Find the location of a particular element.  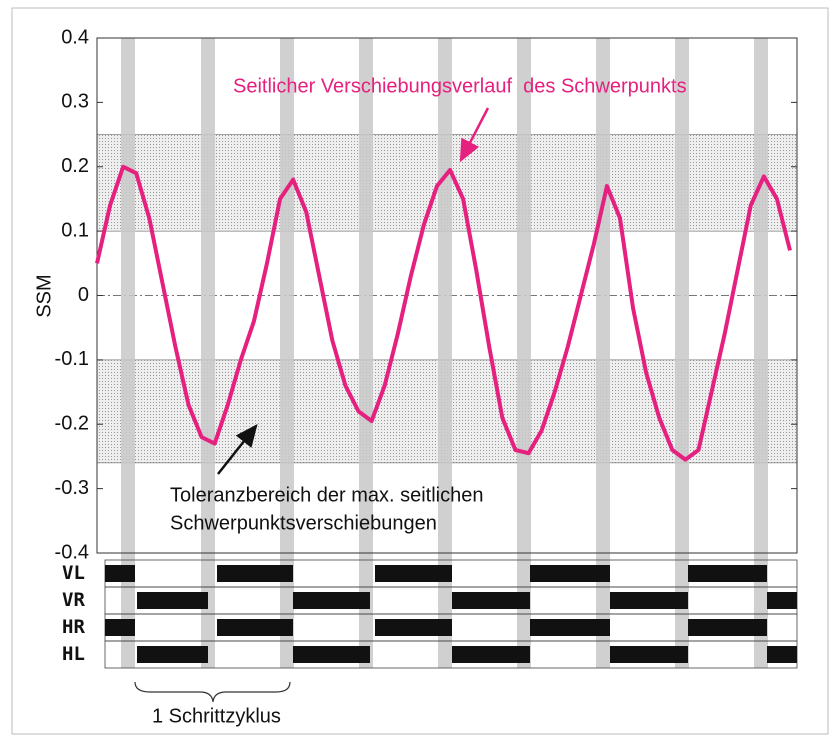

y-tick-label: 0.3 is located at coordinates (75, 102).